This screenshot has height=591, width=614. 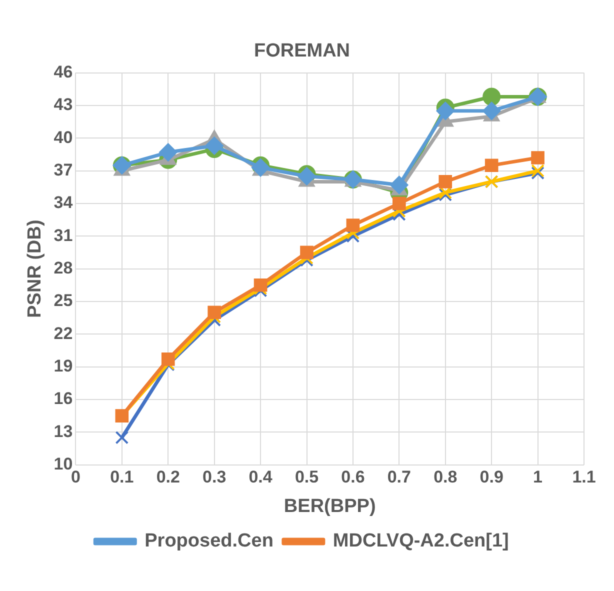 What do you see at coordinates (63, 137) in the screenshot?
I see `y-tick-label: 40` at bounding box center [63, 137].